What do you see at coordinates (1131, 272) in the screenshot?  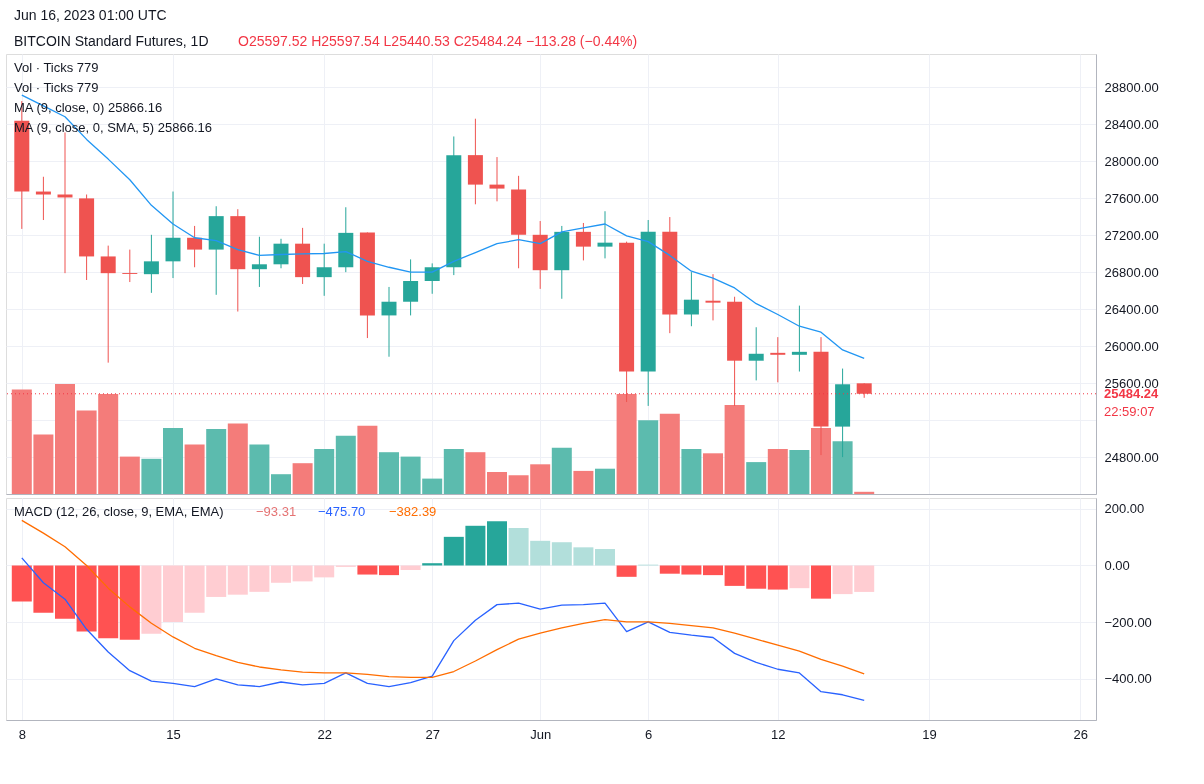 I see `y-tick-label: 26800.00` at bounding box center [1131, 272].